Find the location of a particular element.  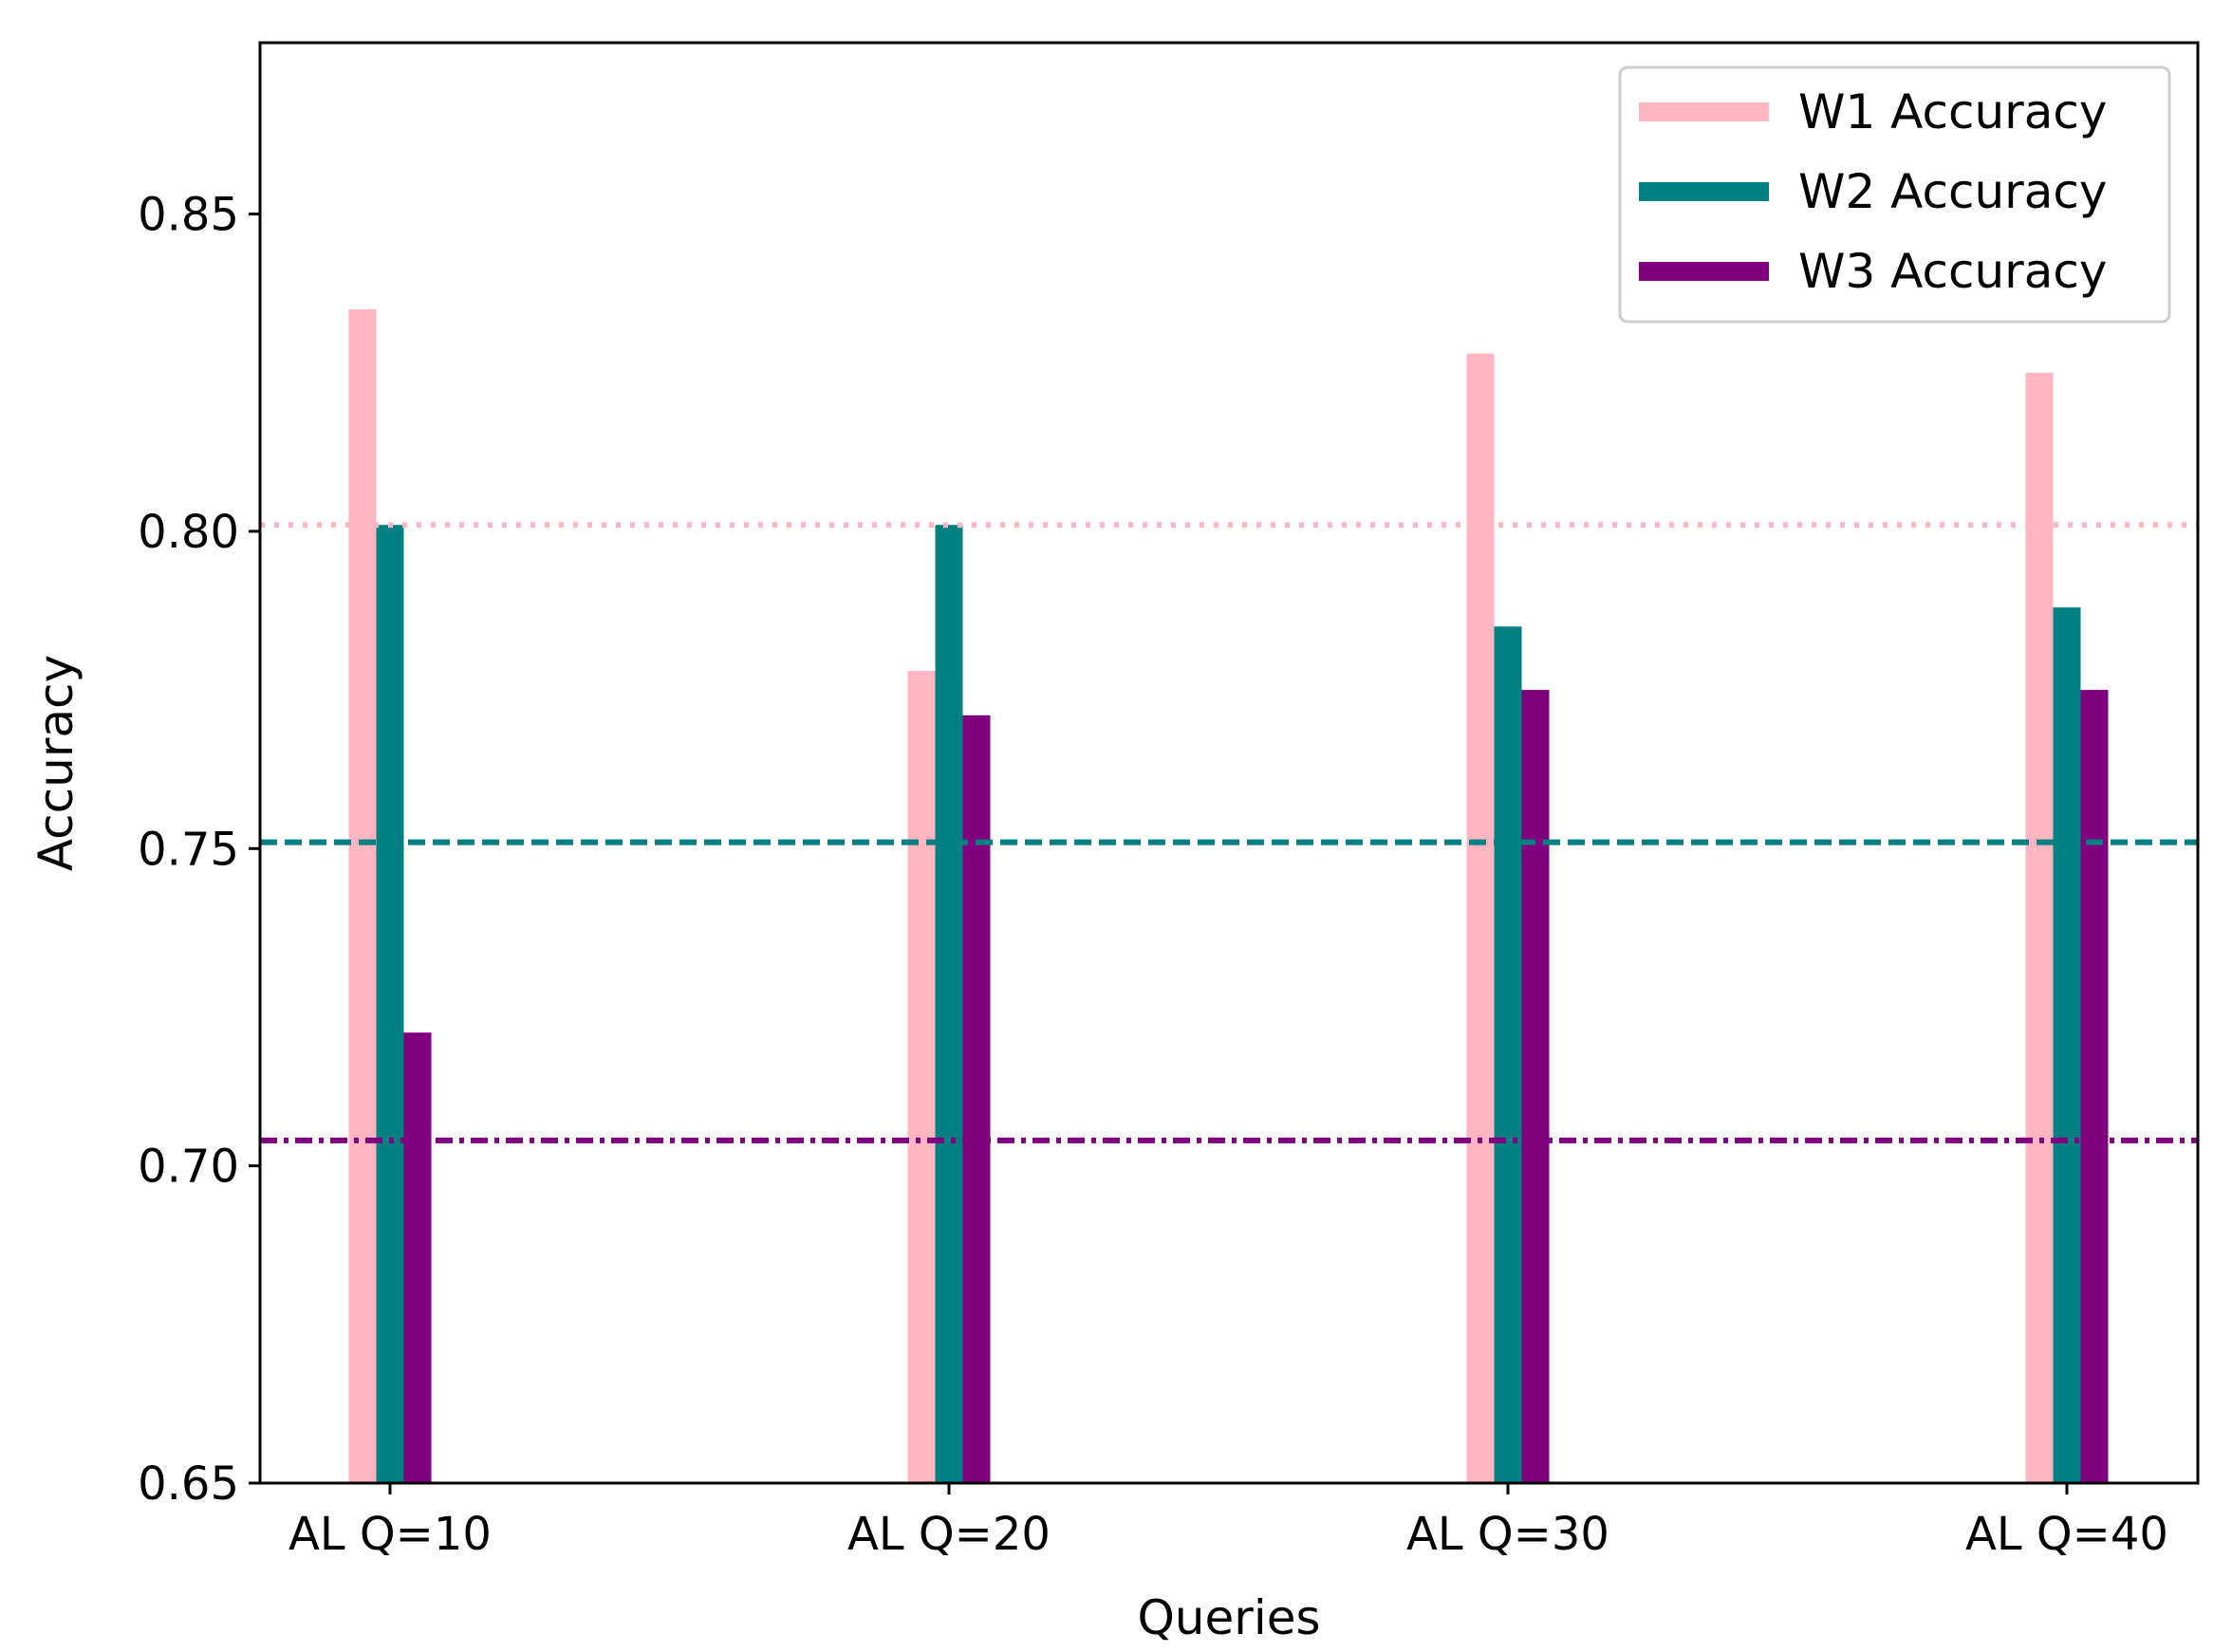

y-tick-label: 0.70 is located at coordinates (188, 1167).